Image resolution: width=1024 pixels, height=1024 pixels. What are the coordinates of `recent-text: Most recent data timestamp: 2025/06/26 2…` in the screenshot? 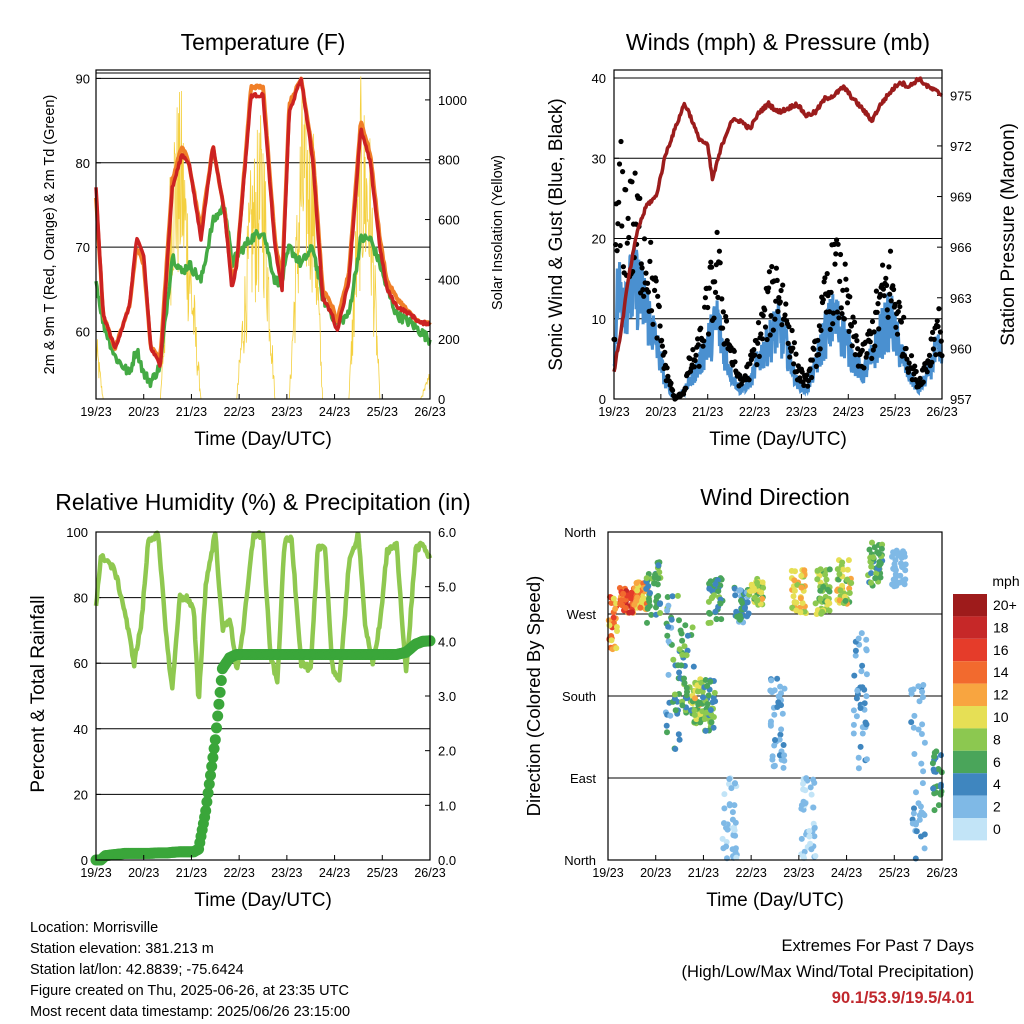 It's located at (190, 1012).